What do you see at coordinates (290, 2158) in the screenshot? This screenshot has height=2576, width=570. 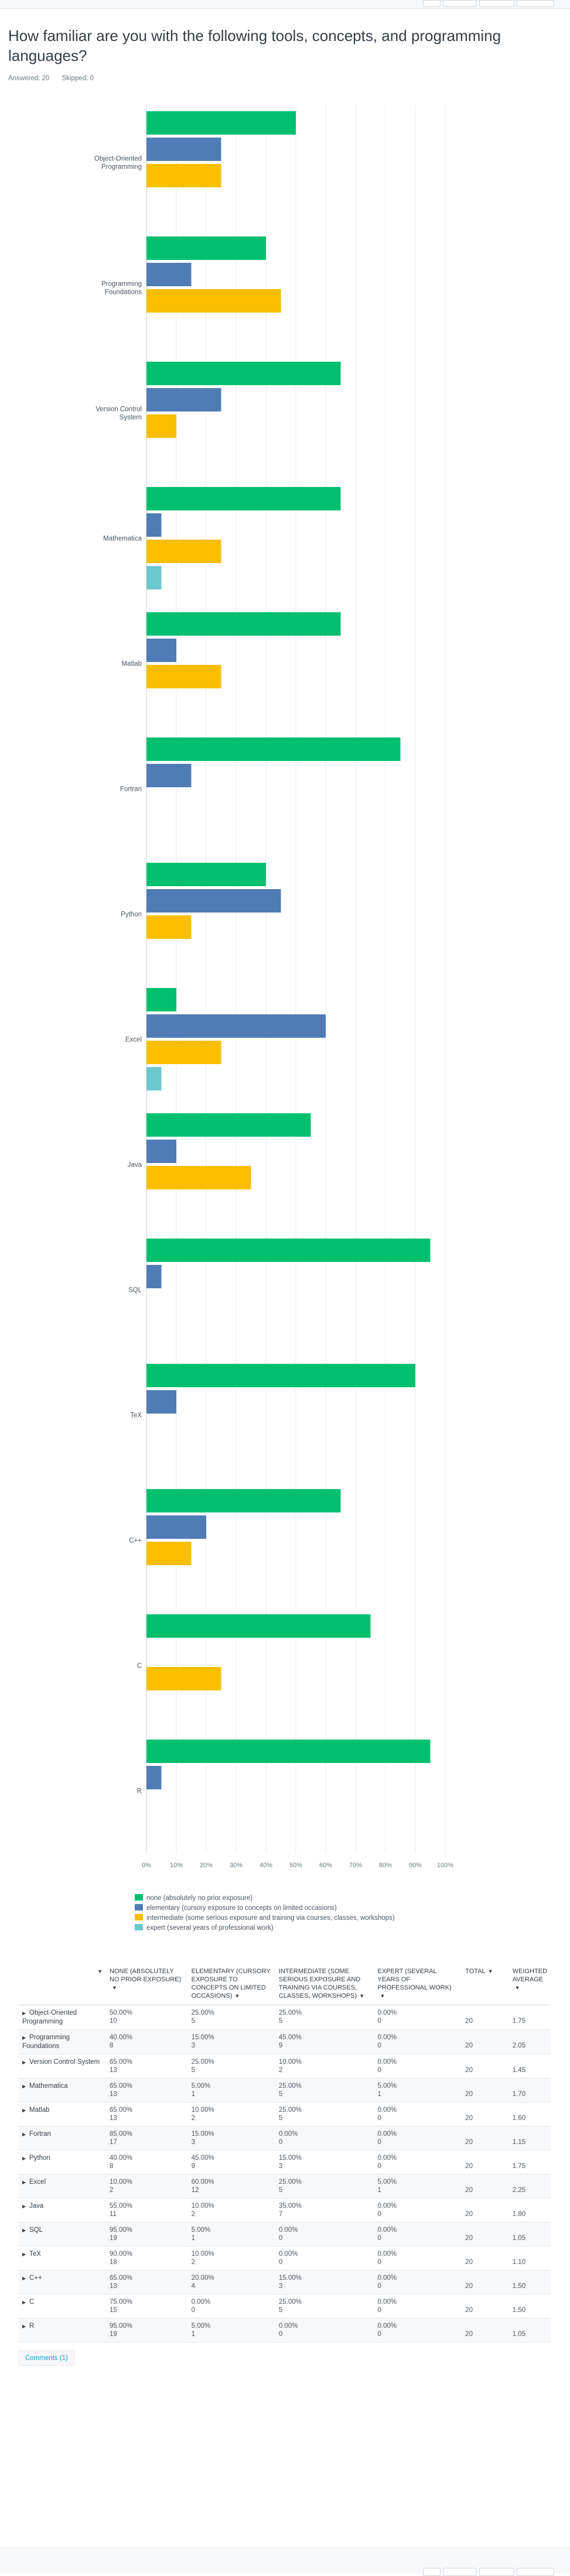 I see `cell-percent: 15.00%` at bounding box center [290, 2158].